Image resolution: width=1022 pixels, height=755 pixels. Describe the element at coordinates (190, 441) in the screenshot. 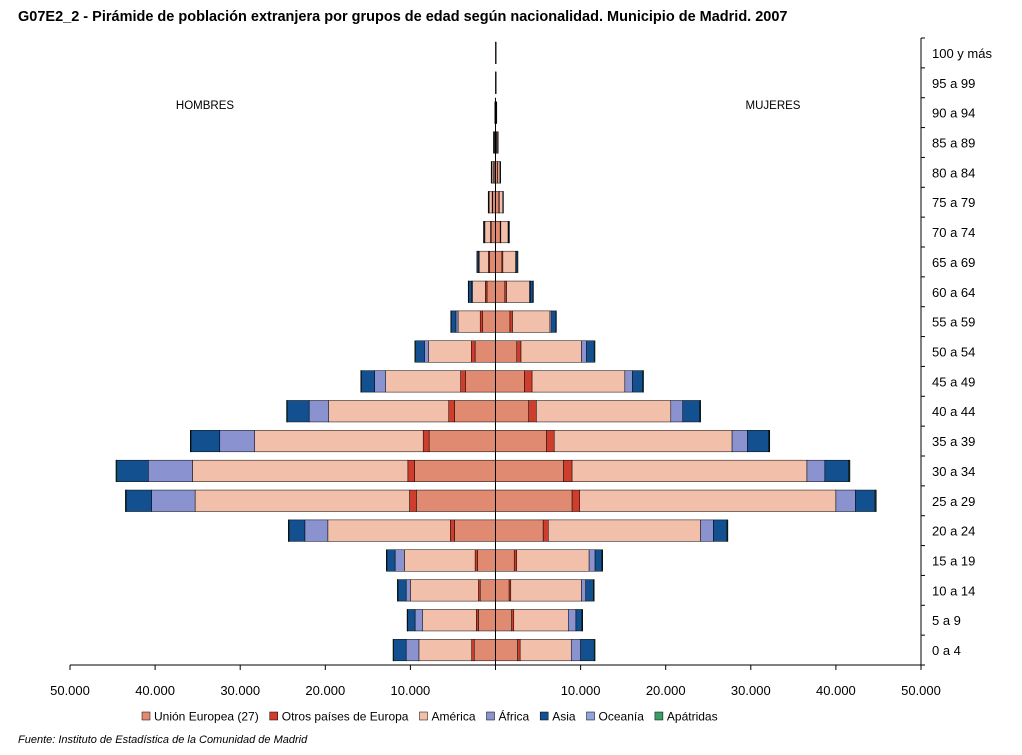

I see `bar-hombres-35-a-39-apatridas` at that location.